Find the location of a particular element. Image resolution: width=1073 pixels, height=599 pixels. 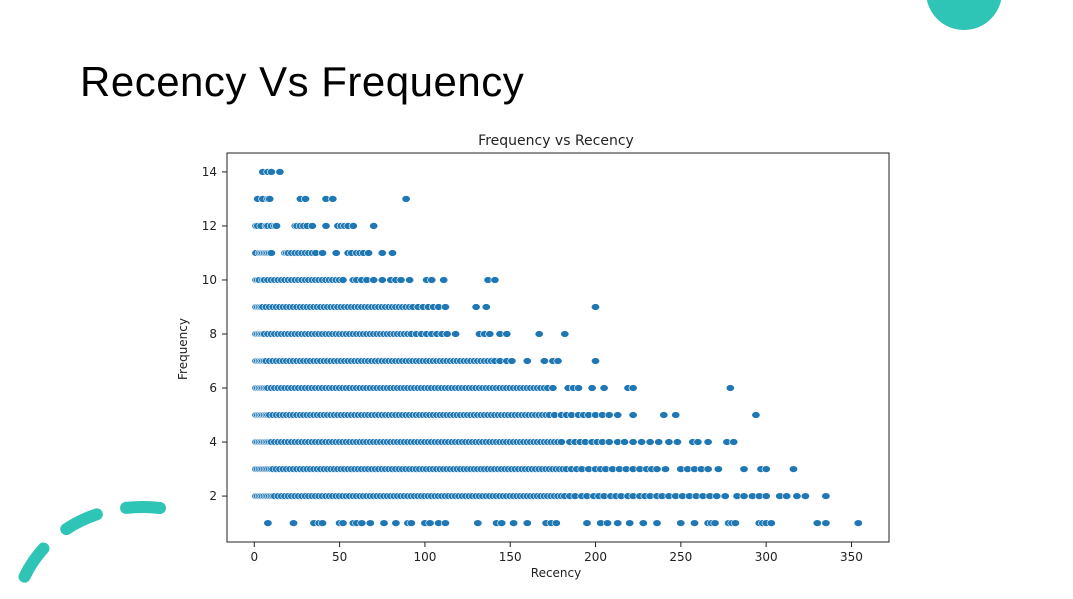

x-tick-label: 350 is located at coordinates (851, 557).